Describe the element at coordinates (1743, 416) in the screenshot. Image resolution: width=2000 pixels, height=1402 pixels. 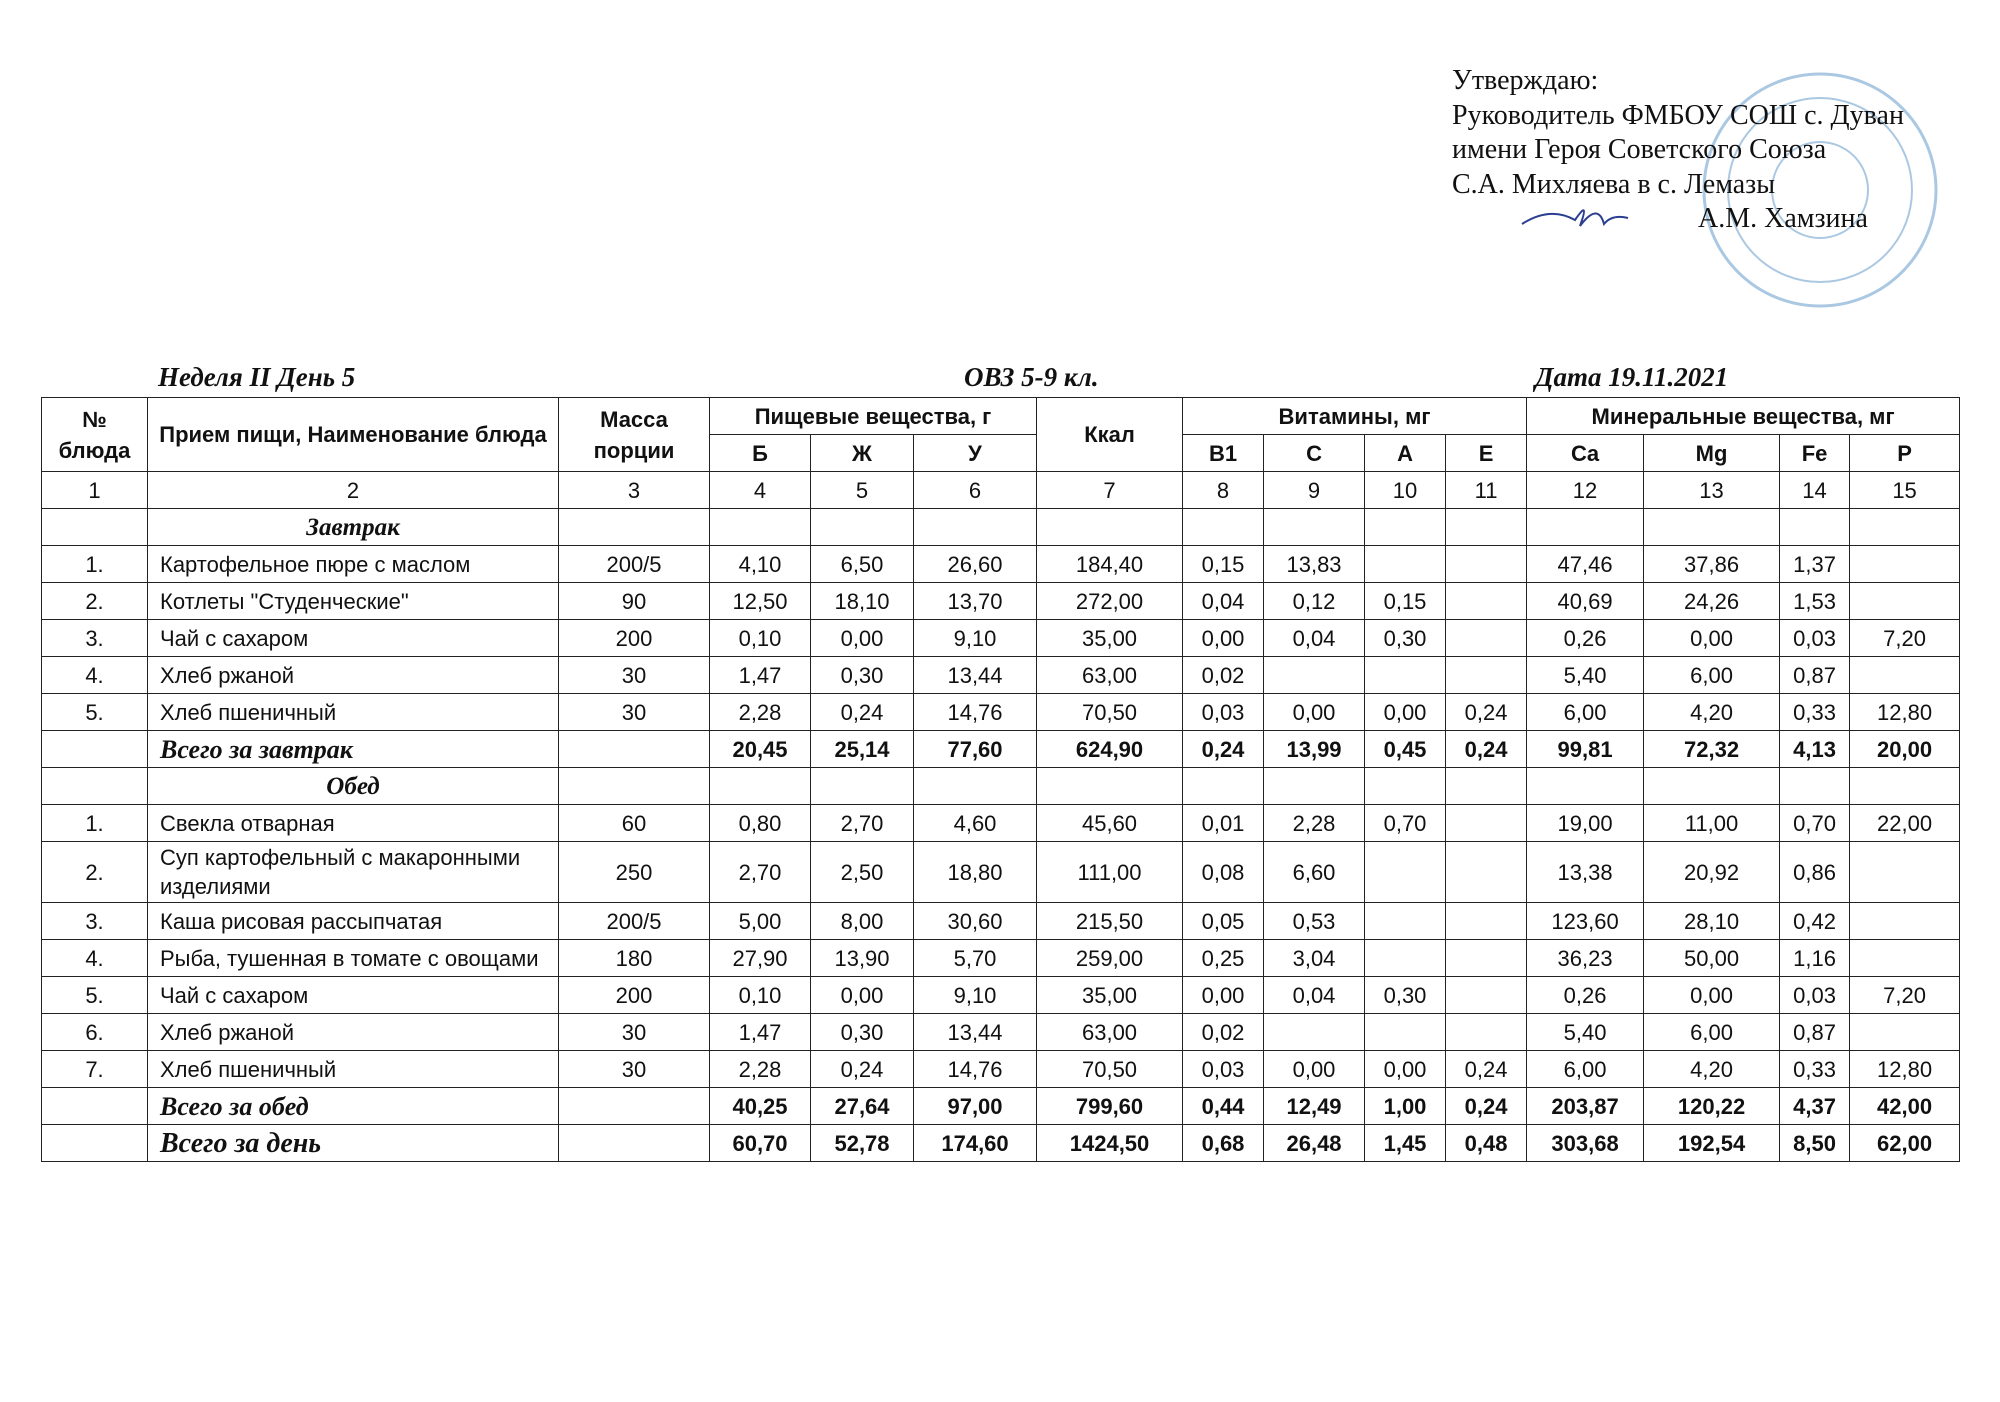
I see `header-cell: Минеральные вещества, мг` at that location.